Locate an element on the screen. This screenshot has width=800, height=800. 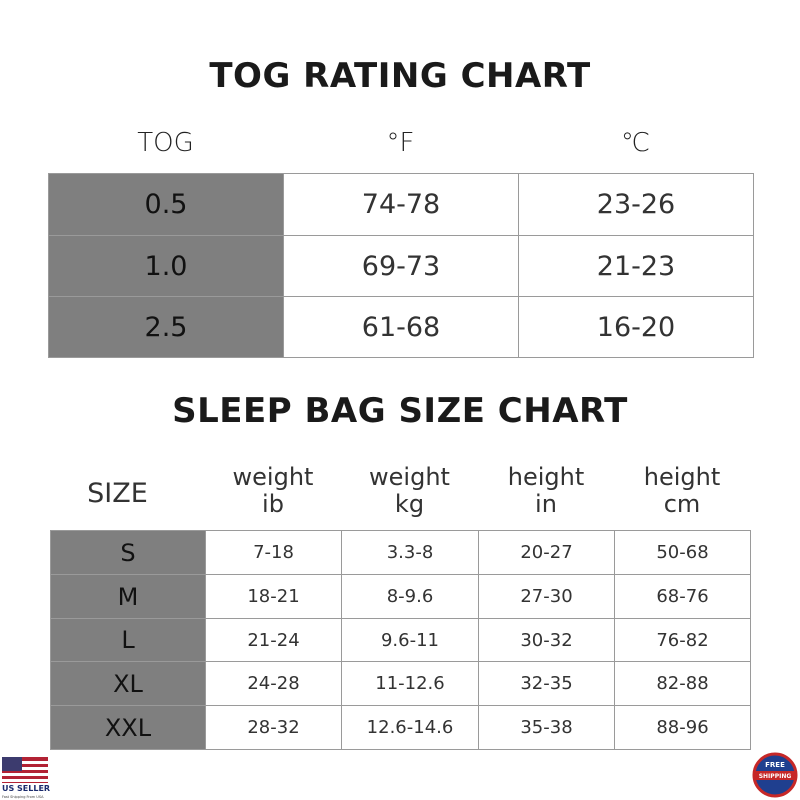
size-cell: 24-28 is located at coordinates (273, 683).